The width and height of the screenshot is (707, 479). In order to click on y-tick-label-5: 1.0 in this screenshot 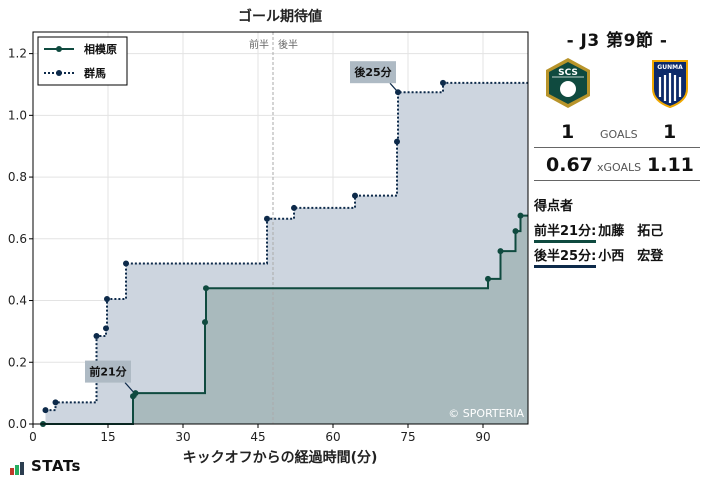, I will do `click(17, 115)`.